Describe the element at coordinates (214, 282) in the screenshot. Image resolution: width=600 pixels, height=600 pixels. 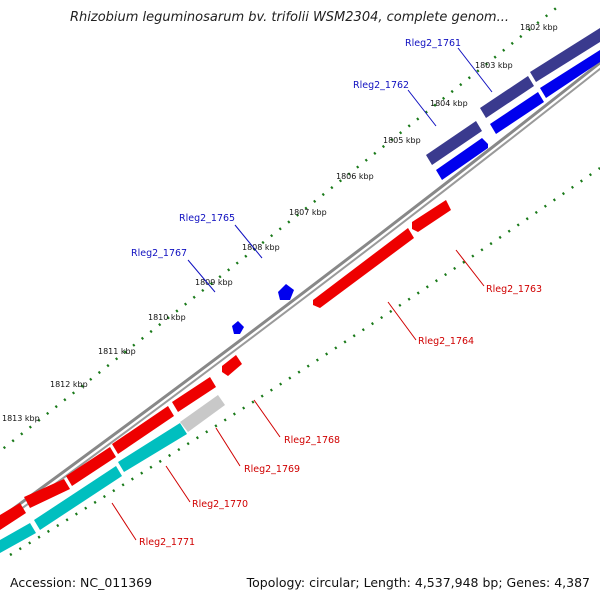
I see `kbp-tick-label: 1809 kbp` at that location.